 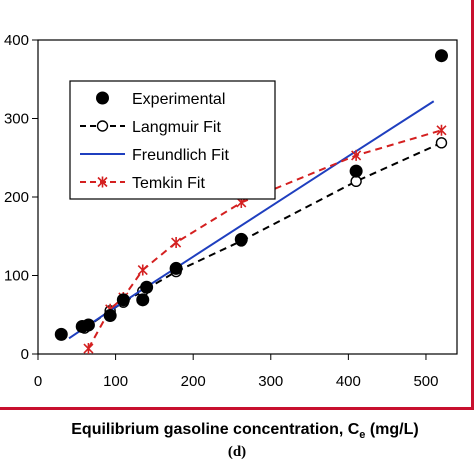 I want to click on legend-label: Langmuir Fit, so click(x=176, y=127).